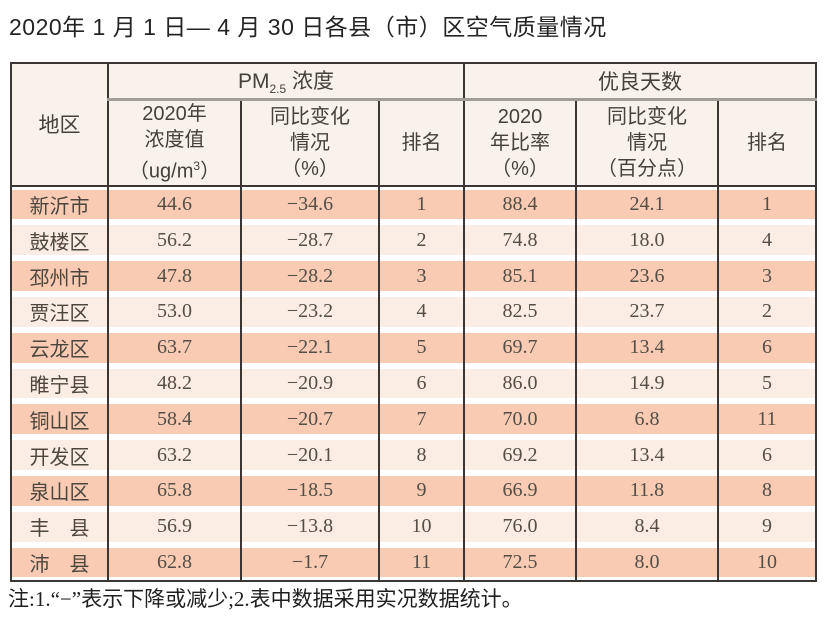 This screenshot has width=825, height=620. I want to click on header-pm-value: 2020年 浓度值 （ug/m3）, so click(174, 143).